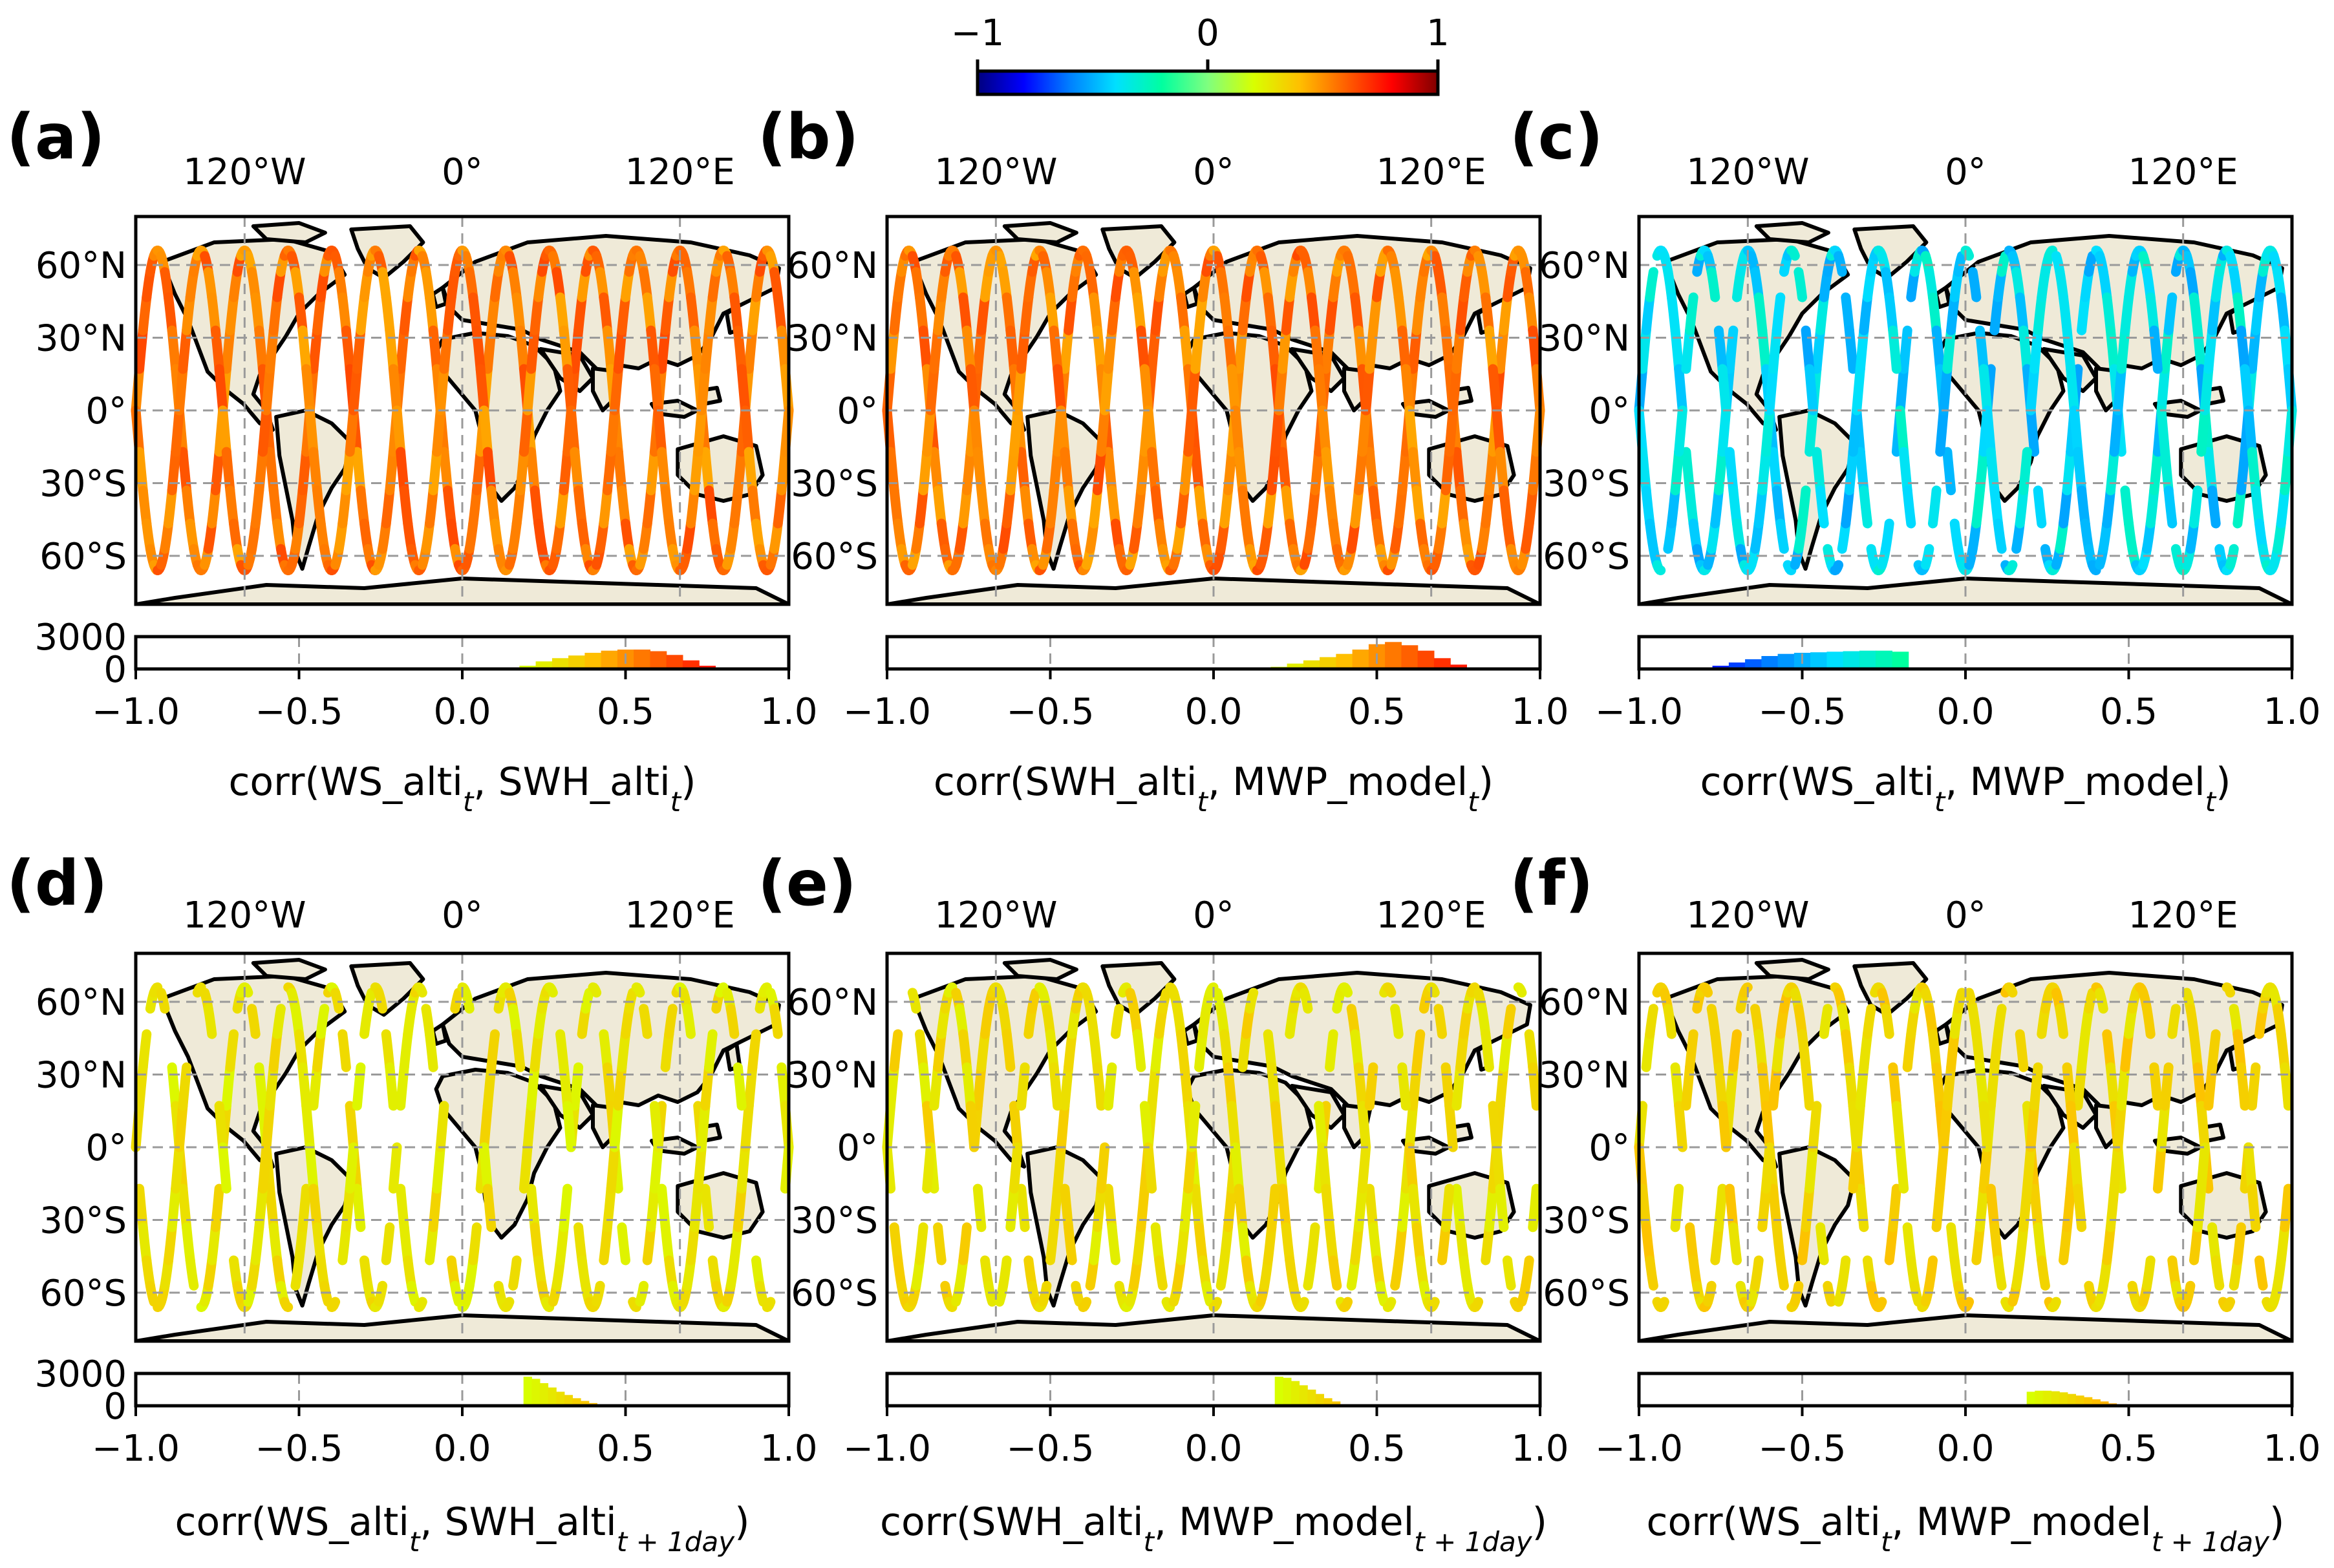  What do you see at coordinates (106, 1148) in the screenshot?
I see `lat-tick-label: 0°` at bounding box center [106, 1148].